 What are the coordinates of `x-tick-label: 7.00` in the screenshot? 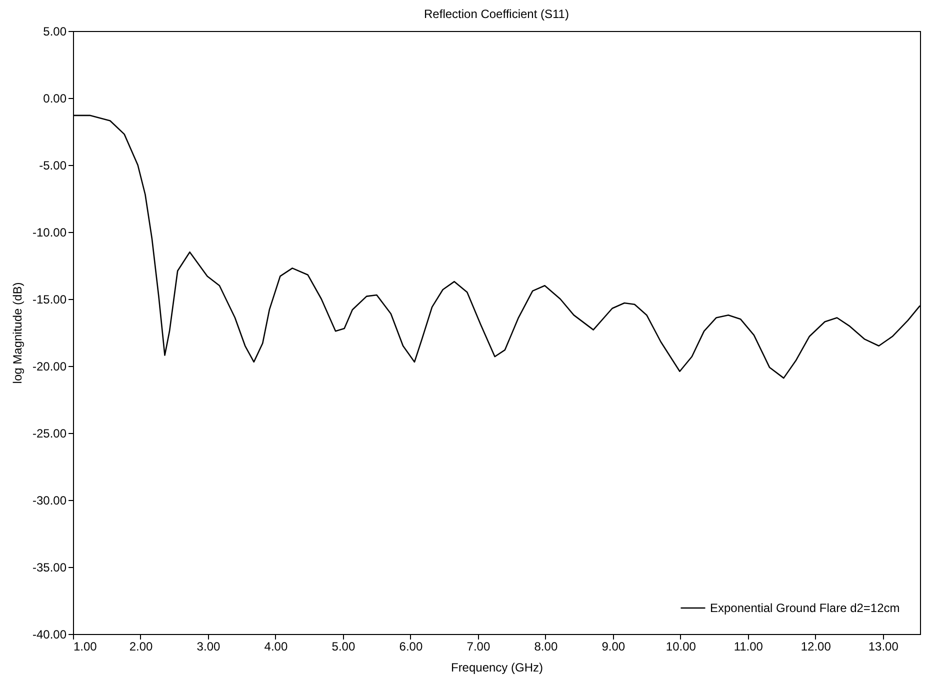 It's located at (478, 647).